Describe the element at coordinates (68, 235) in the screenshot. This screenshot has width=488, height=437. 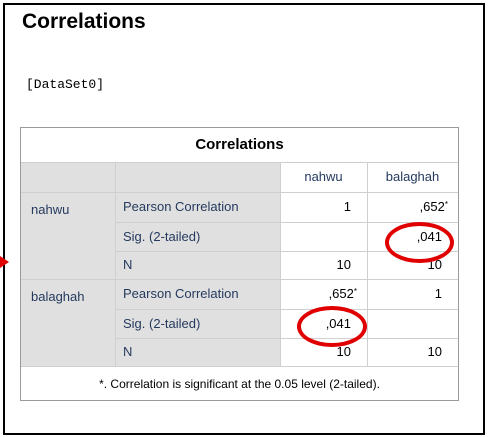
I see `row-variable-nahwu: nahwu` at that location.